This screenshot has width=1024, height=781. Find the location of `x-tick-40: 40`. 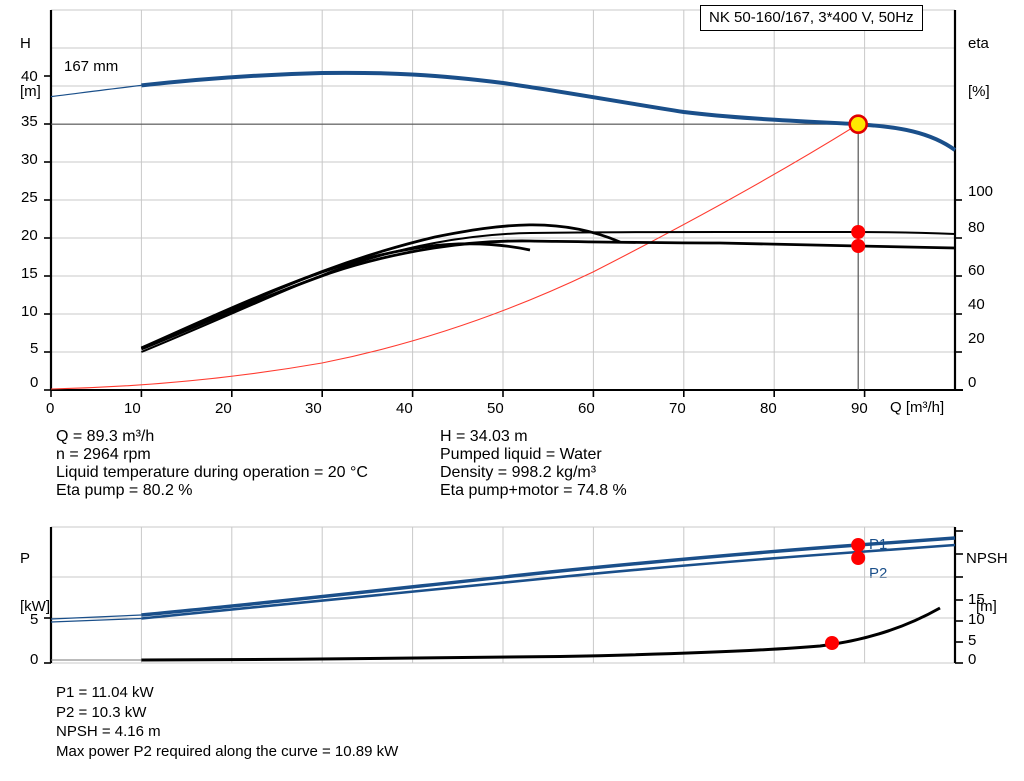

x-tick-40: 40 is located at coordinates (404, 408).